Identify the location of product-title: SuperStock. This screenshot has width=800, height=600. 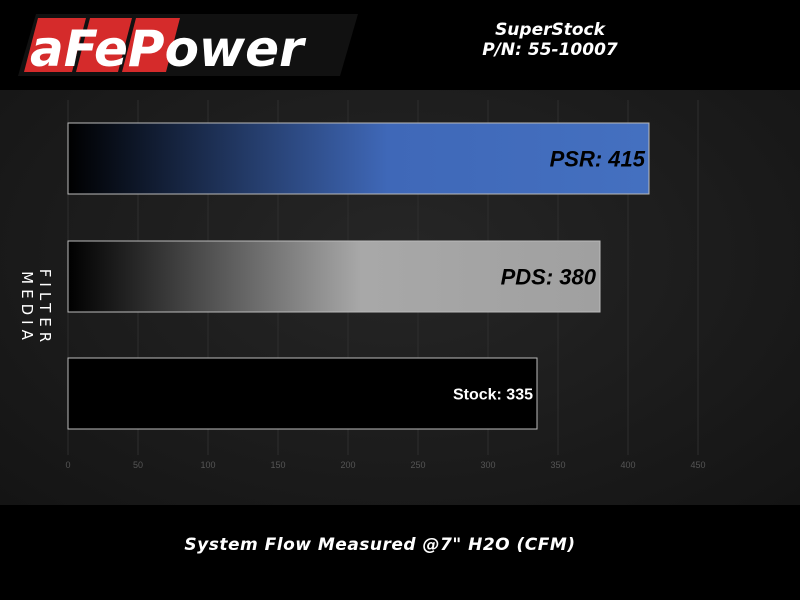
(550, 30).